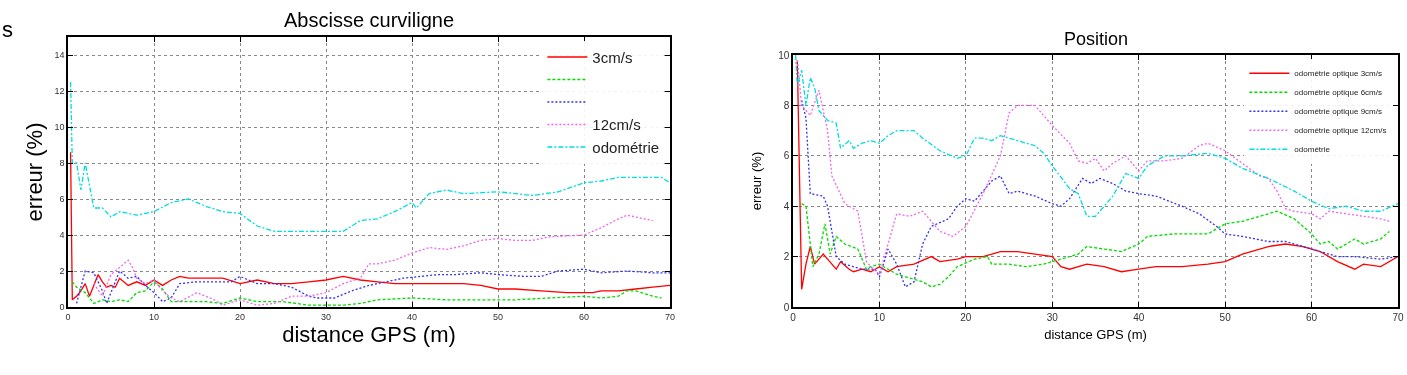 Image resolution: width=1407 pixels, height=375 pixels. What do you see at coordinates (7, 29) in the screenshot?
I see `text: s` at bounding box center [7, 29].